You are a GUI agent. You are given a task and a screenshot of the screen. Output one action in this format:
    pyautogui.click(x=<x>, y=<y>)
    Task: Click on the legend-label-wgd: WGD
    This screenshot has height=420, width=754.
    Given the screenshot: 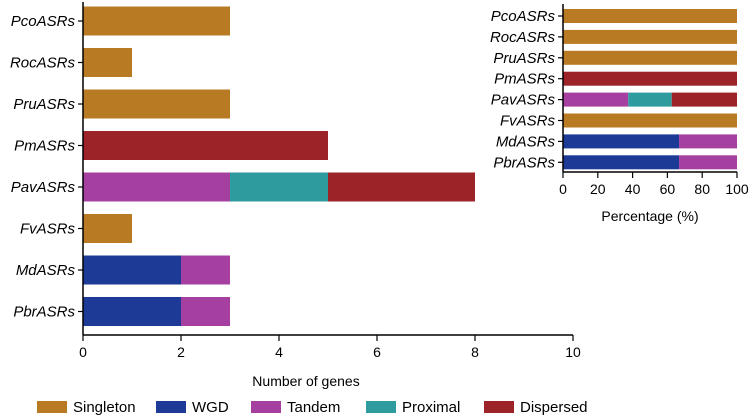 What is the action you would take?
    pyautogui.click(x=210, y=407)
    